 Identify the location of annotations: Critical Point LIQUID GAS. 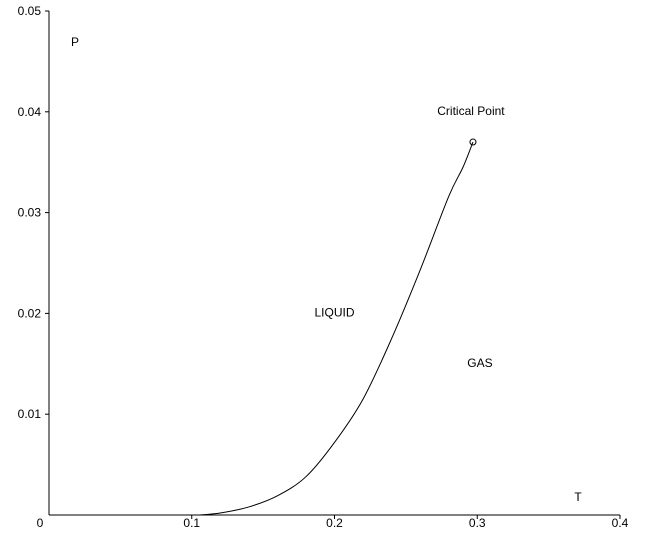
(410, 237).